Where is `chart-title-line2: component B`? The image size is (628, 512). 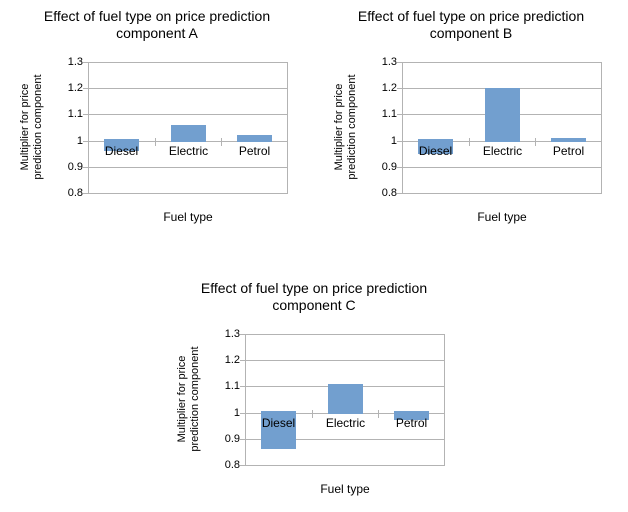 chart-title-line2: component B is located at coordinates (471, 33).